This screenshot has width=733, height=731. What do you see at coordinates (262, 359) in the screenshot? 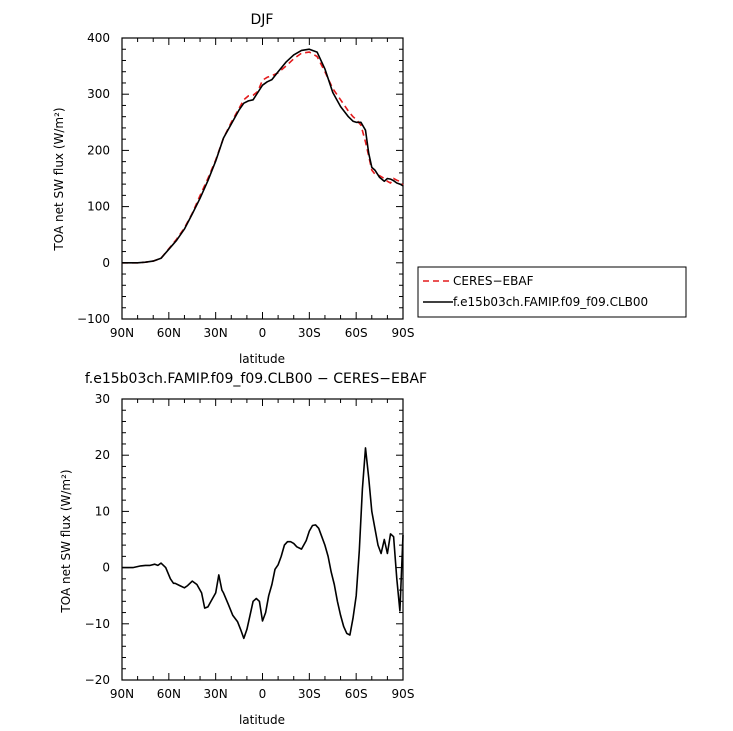
I see `top-x-axis-label: latitude` at bounding box center [262, 359].